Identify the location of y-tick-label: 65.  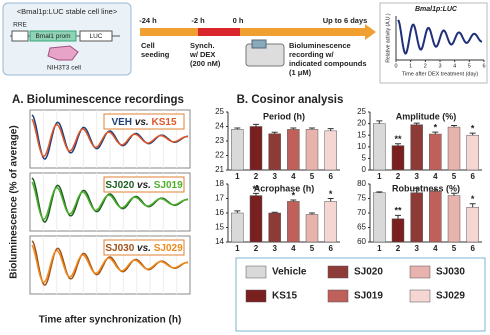
(361, 227).